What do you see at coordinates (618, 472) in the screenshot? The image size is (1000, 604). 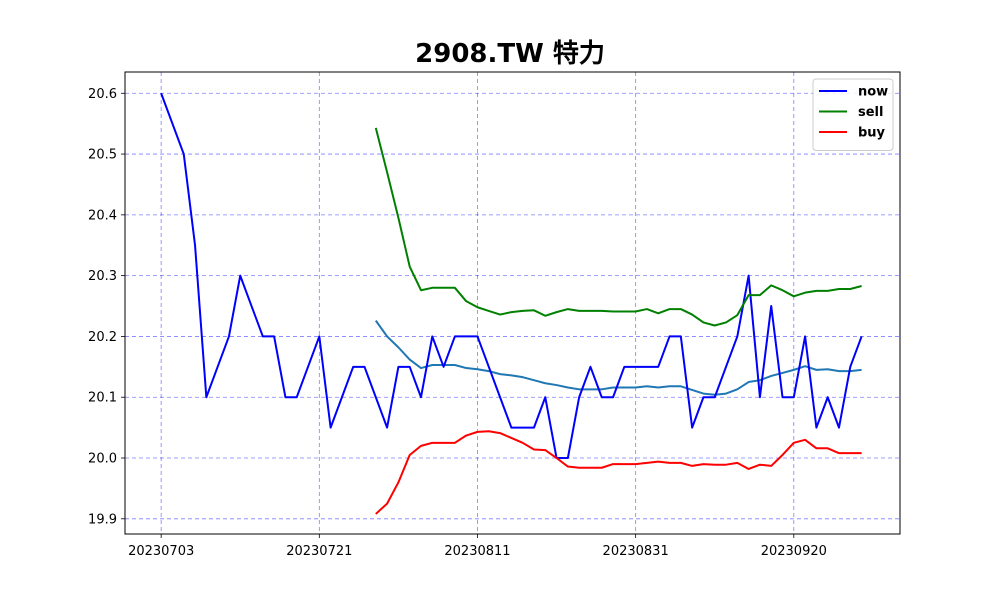 I see `series-buy-line` at bounding box center [618, 472].